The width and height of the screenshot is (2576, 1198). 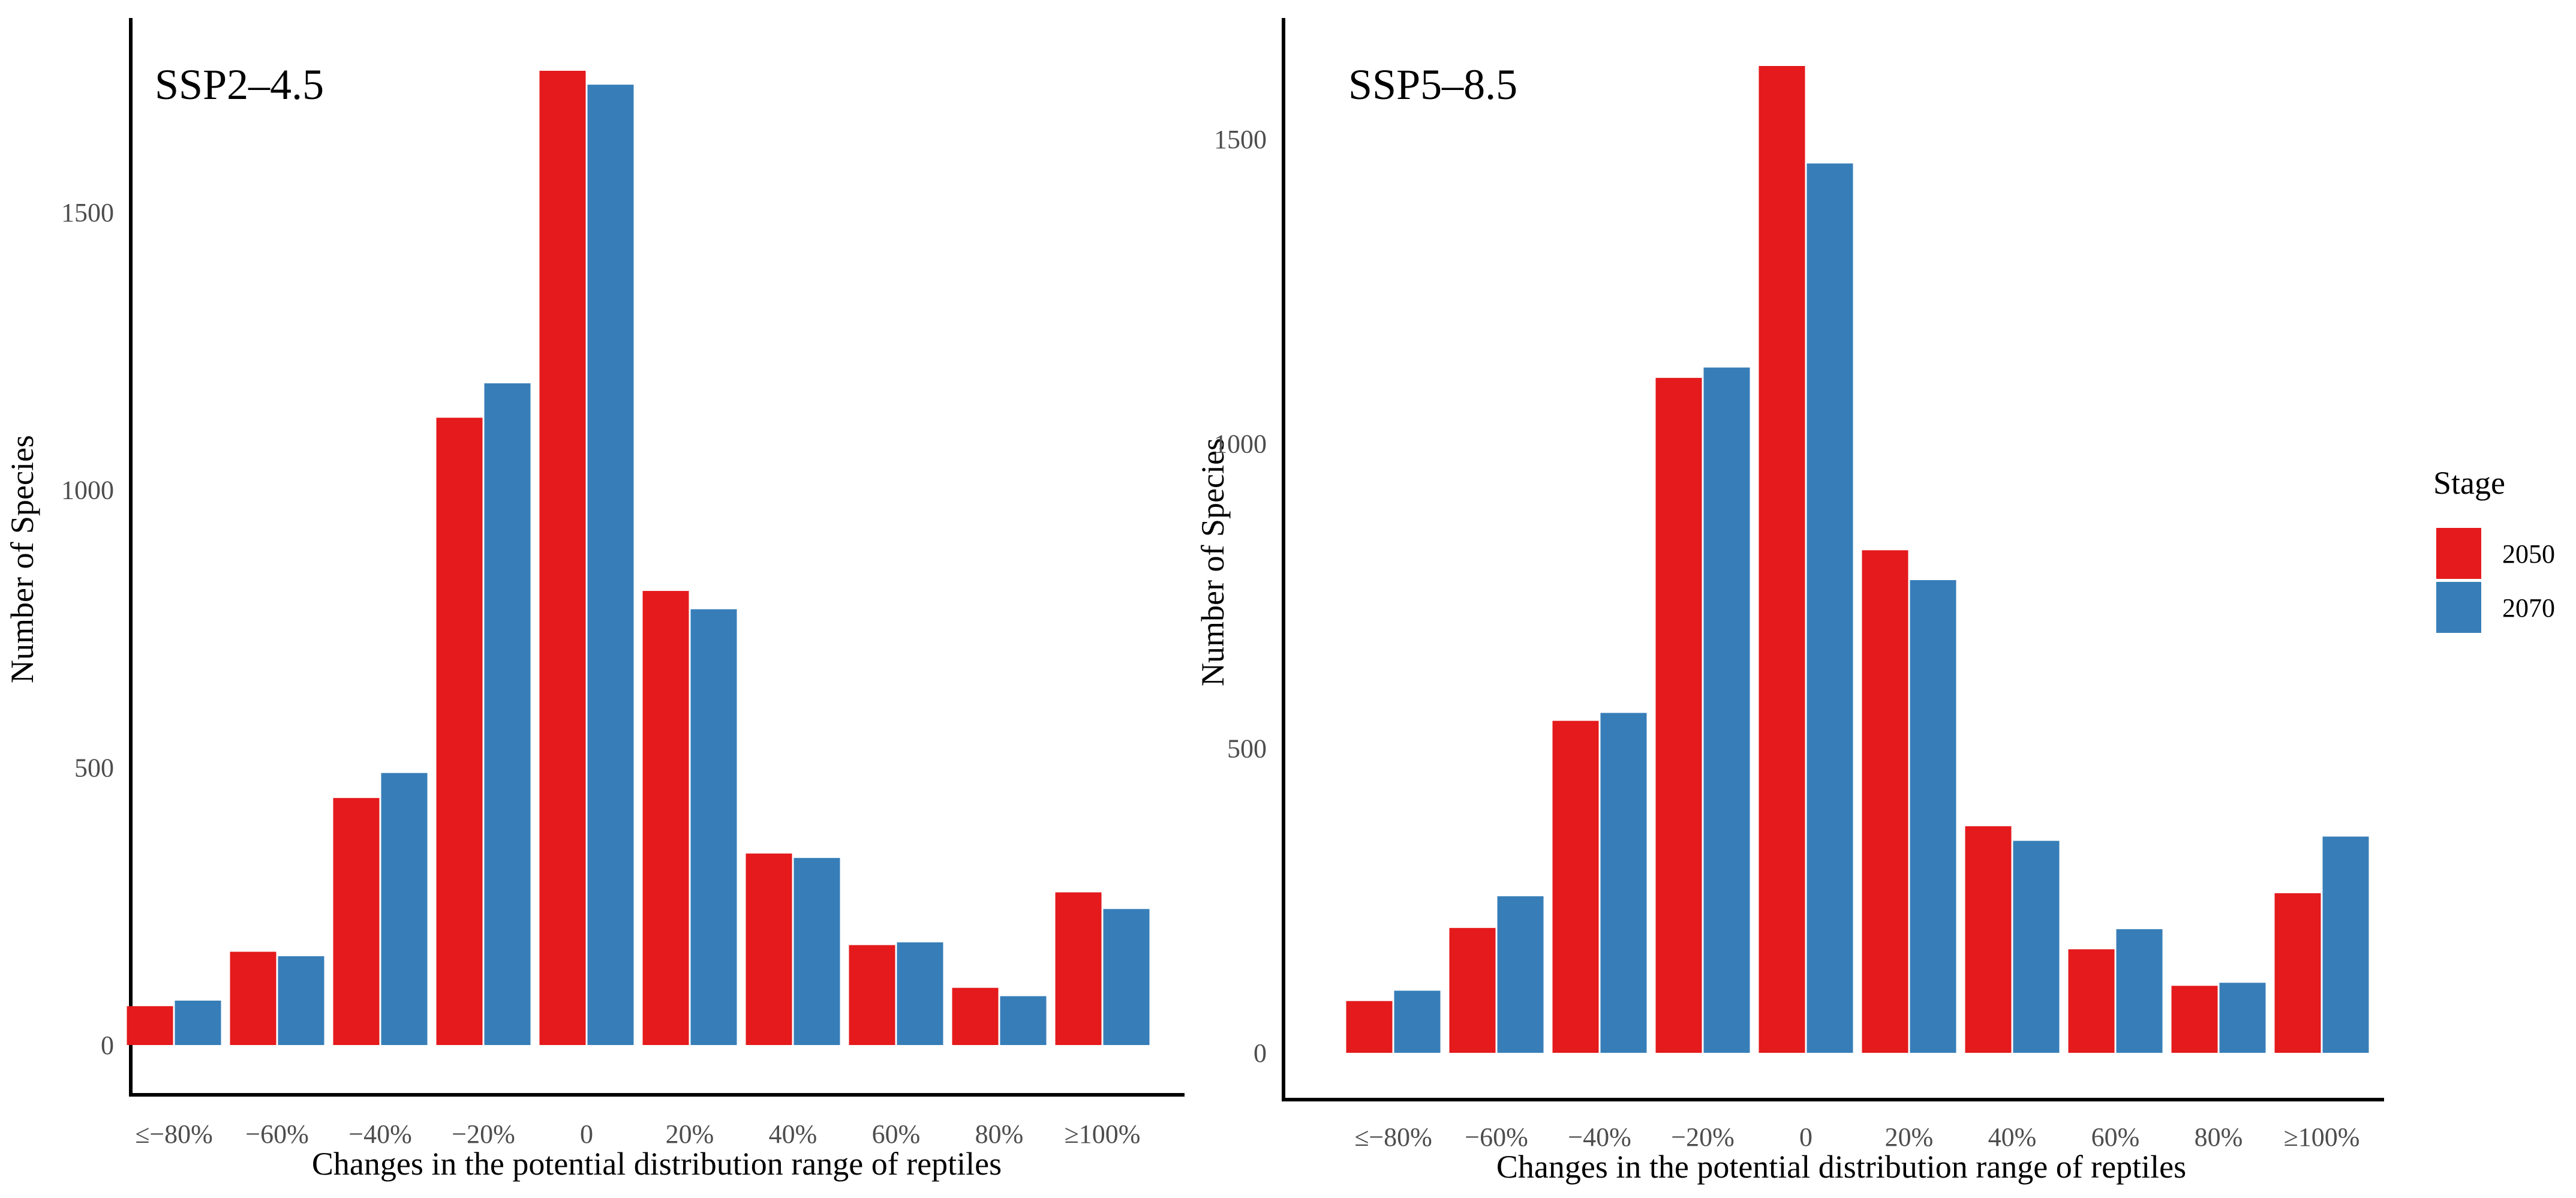 I want to click on legend-label-2070: 2070, so click(x=2529, y=608).